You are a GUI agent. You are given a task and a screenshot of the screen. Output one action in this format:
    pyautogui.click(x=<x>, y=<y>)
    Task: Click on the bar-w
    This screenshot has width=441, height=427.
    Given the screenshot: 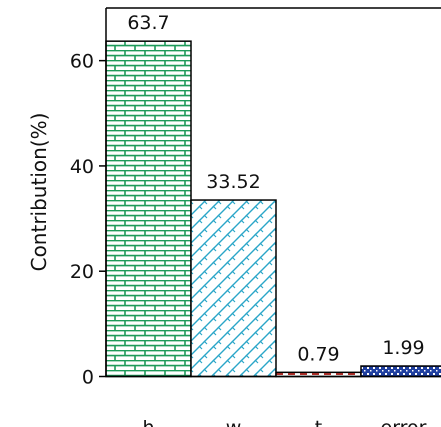 What is the action you would take?
    pyautogui.click(x=233, y=288)
    